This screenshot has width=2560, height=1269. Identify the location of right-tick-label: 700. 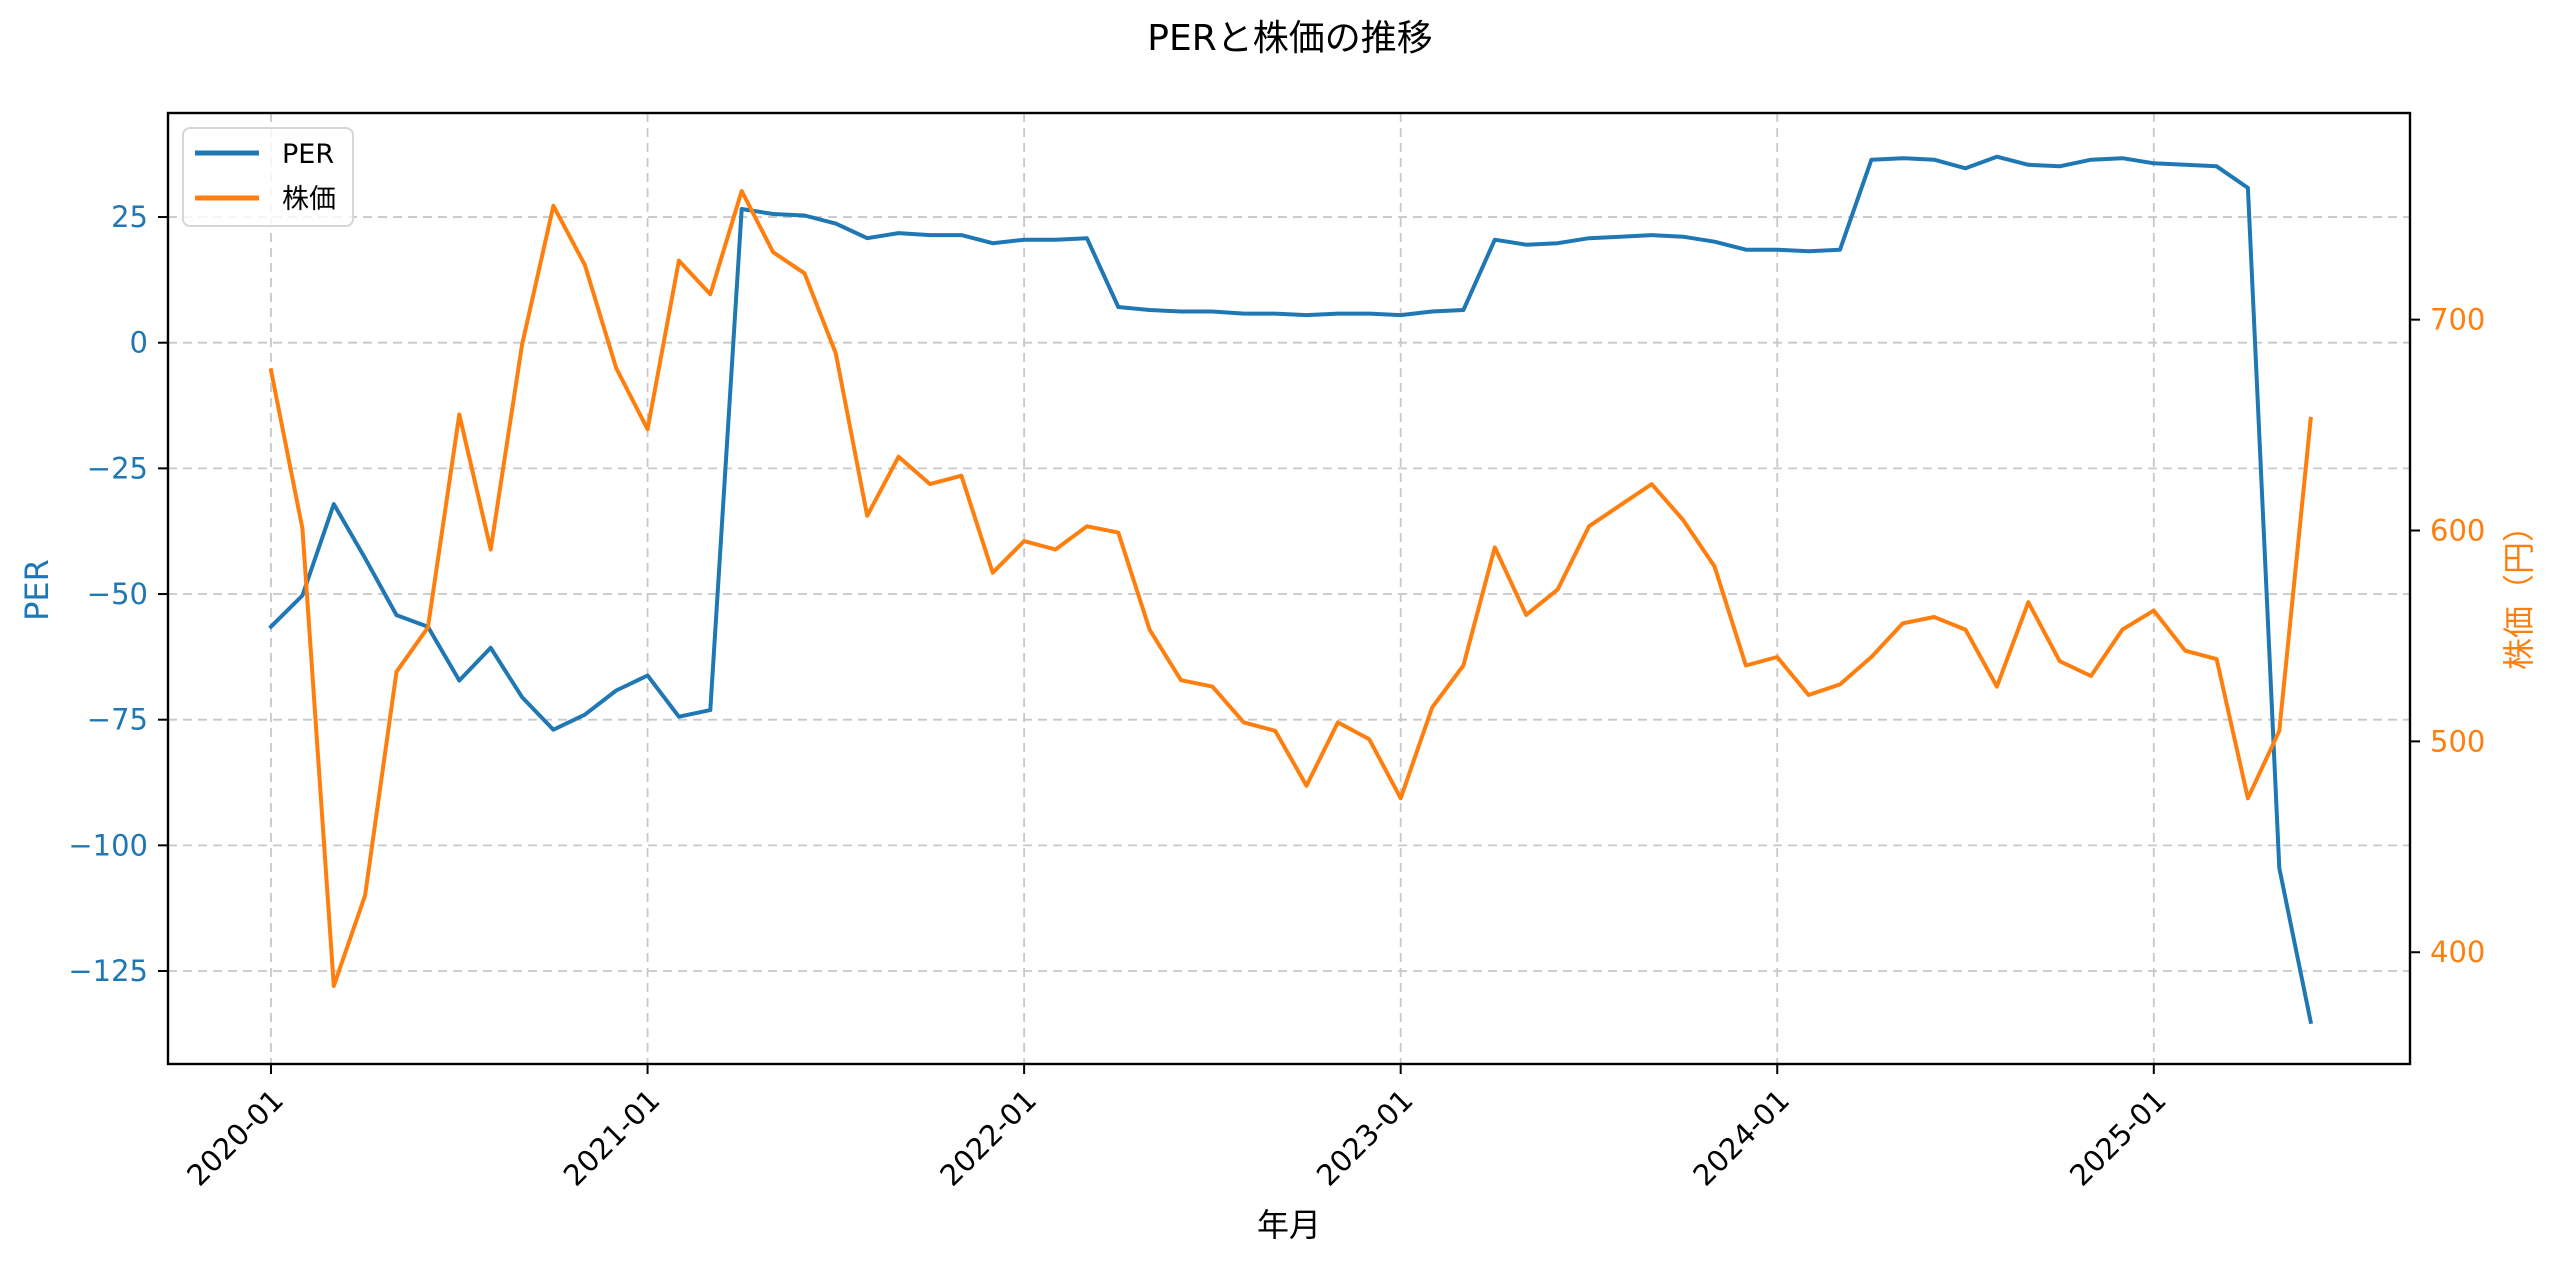
(2457, 320).